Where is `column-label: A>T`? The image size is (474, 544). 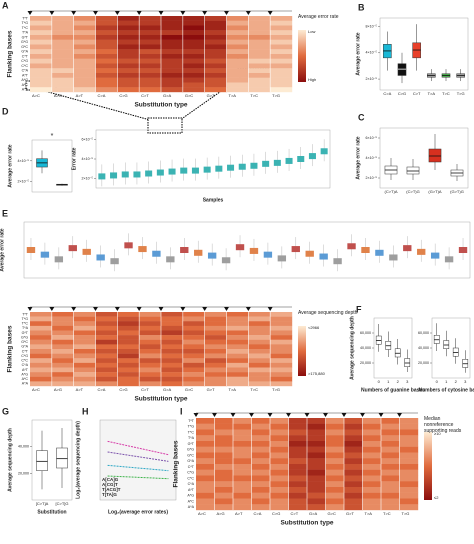
column-label: A>T is located at coordinates (80, 389).